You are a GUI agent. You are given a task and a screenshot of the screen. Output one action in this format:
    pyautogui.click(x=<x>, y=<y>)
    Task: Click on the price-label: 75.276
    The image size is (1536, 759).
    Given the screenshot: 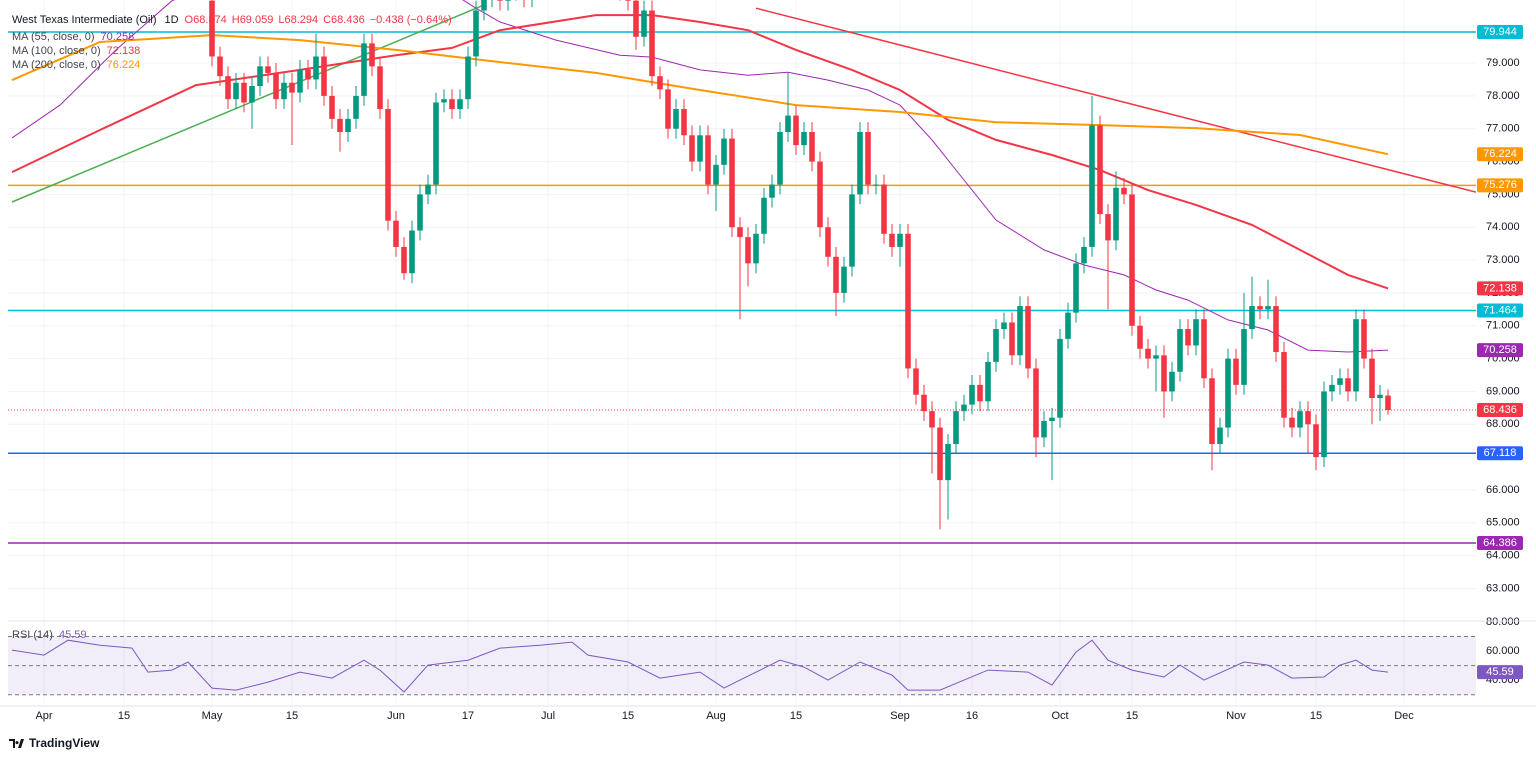 What is the action you would take?
    pyautogui.click(x=1500, y=185)
    